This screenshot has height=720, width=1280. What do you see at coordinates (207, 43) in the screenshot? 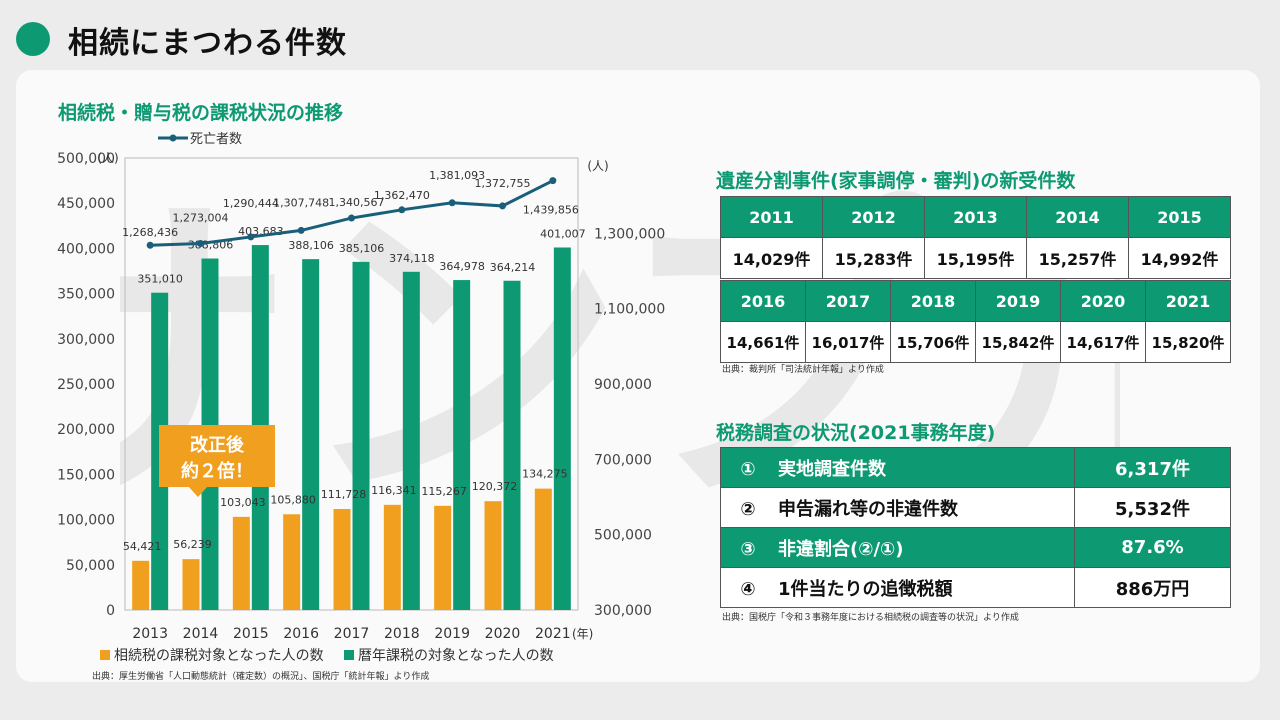
I see `page-title: 相続にまつわる件数` at bounding box center [207, 43].